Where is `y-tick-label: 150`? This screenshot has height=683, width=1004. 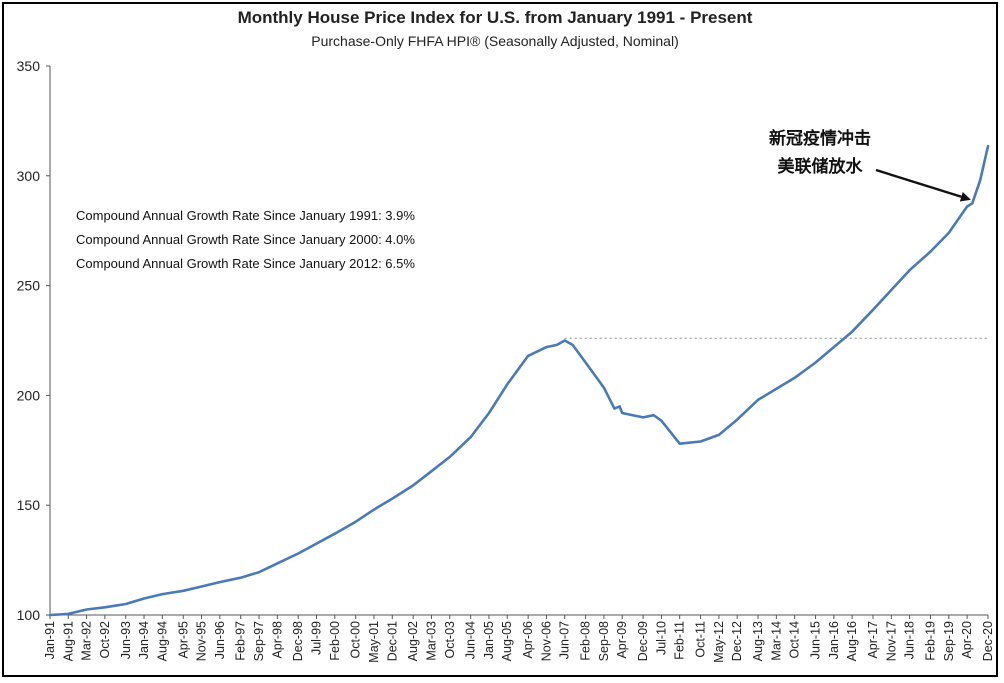
y-tick-label: 150 is located at coordinates (29, 505).